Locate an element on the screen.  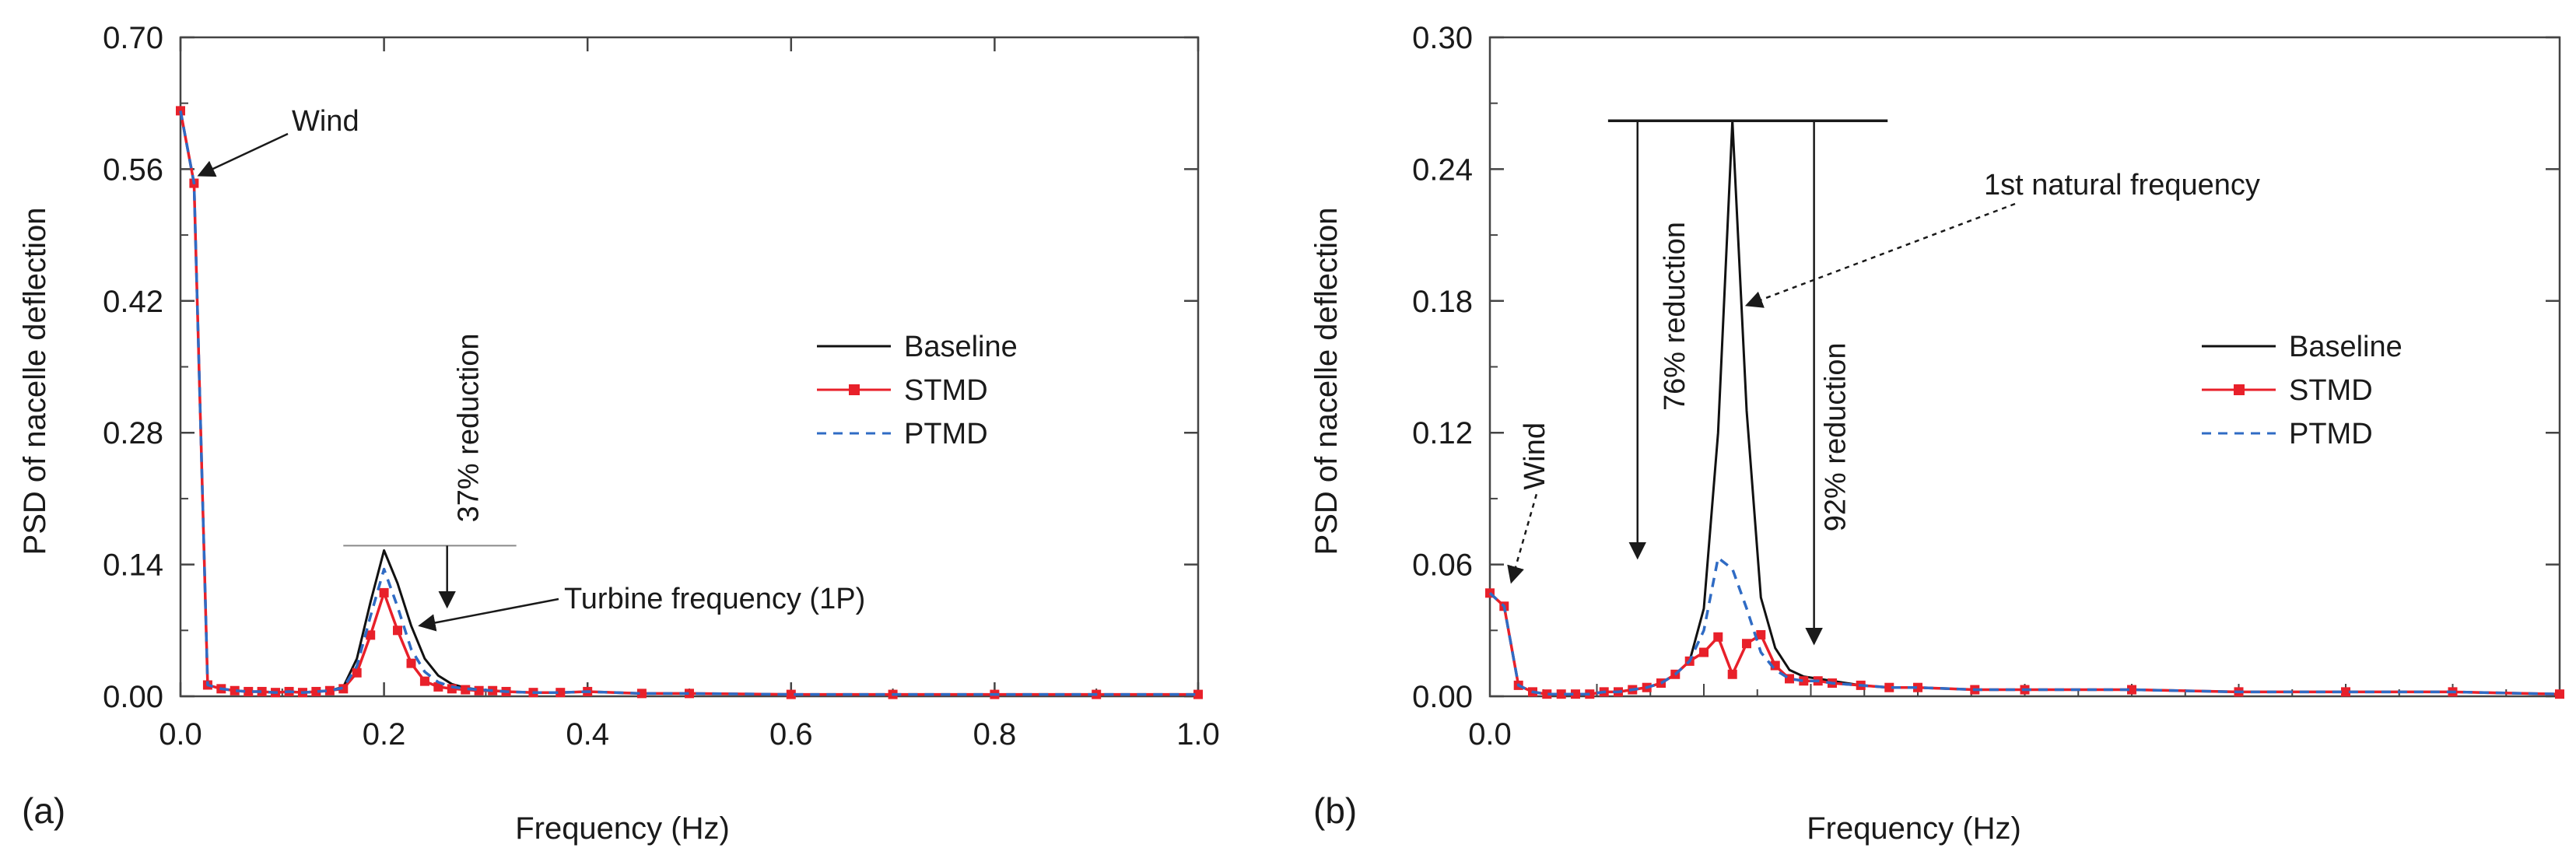
y-tick-label: 0.70 is located at coordinates (133, 38).